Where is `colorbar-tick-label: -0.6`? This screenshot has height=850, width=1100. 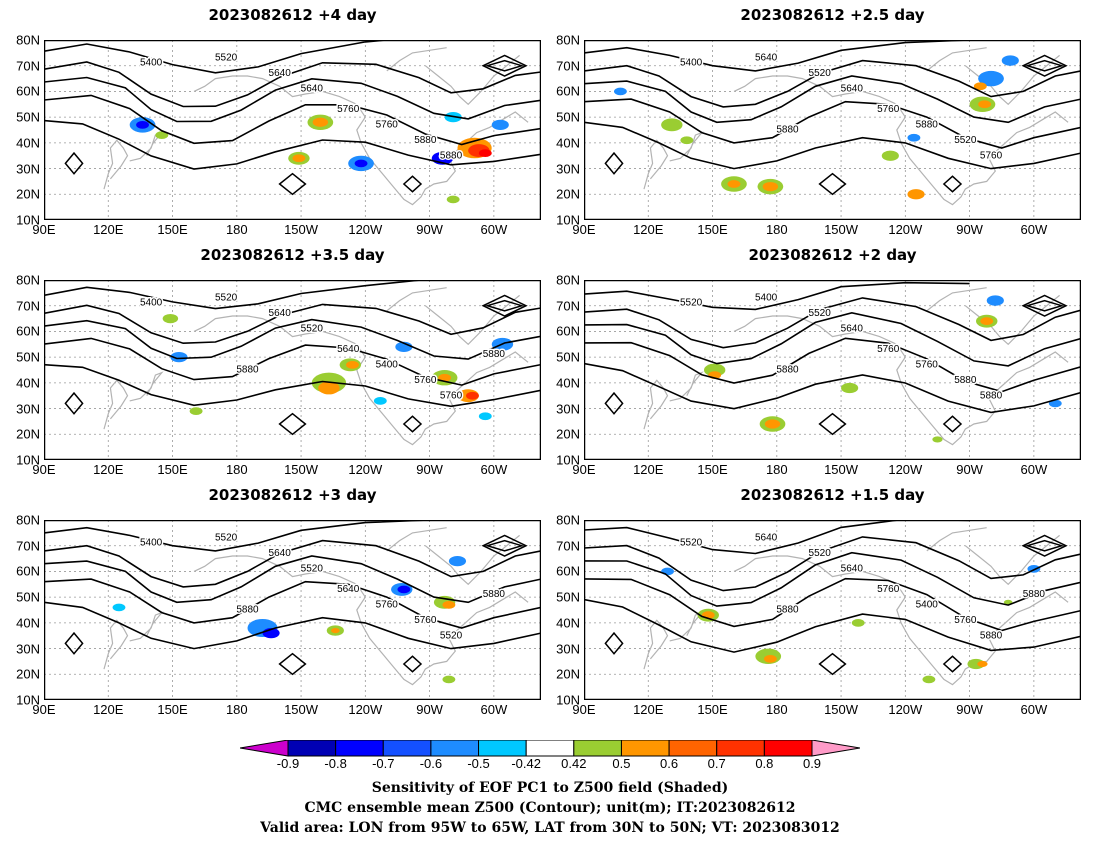 colorbar-tick-label: -0.6 is located at coordinates (431, 763).